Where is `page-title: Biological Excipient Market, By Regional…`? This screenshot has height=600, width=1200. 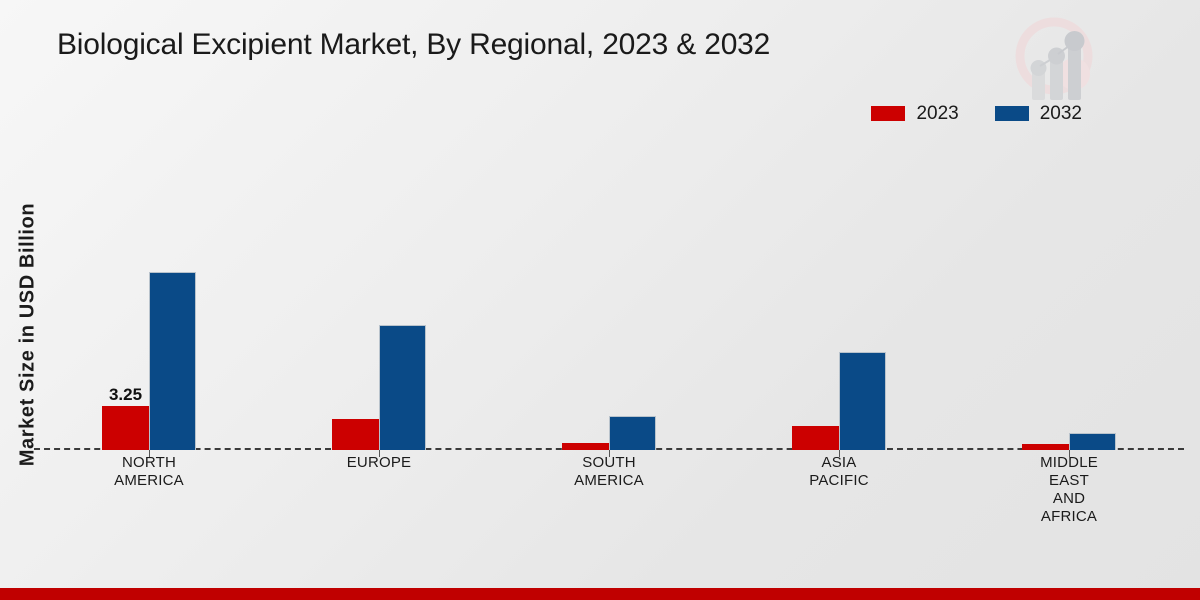 page-title: Biological Excipient Market, By Regional… is located at coordinates (414, 44).